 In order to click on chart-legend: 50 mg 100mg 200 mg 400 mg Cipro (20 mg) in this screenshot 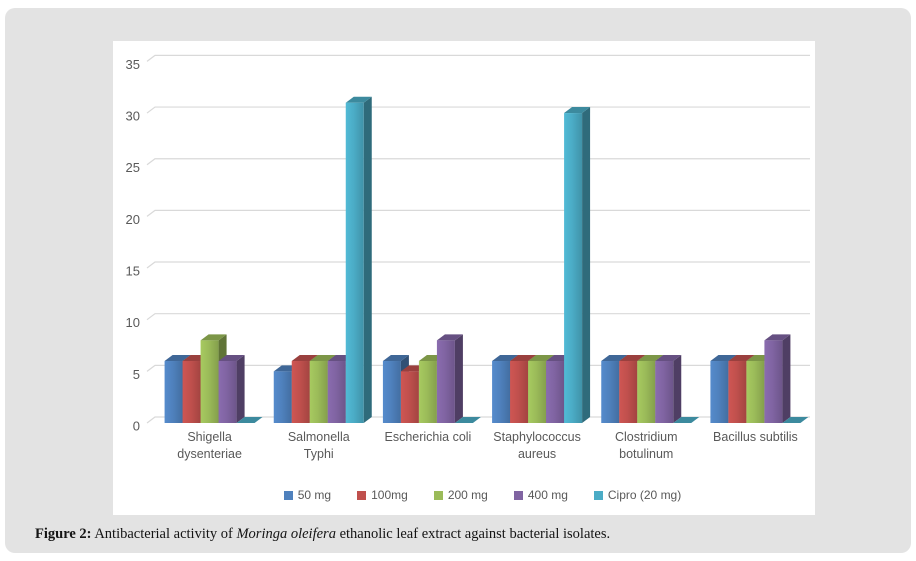, I will do `click(482, 495)`.